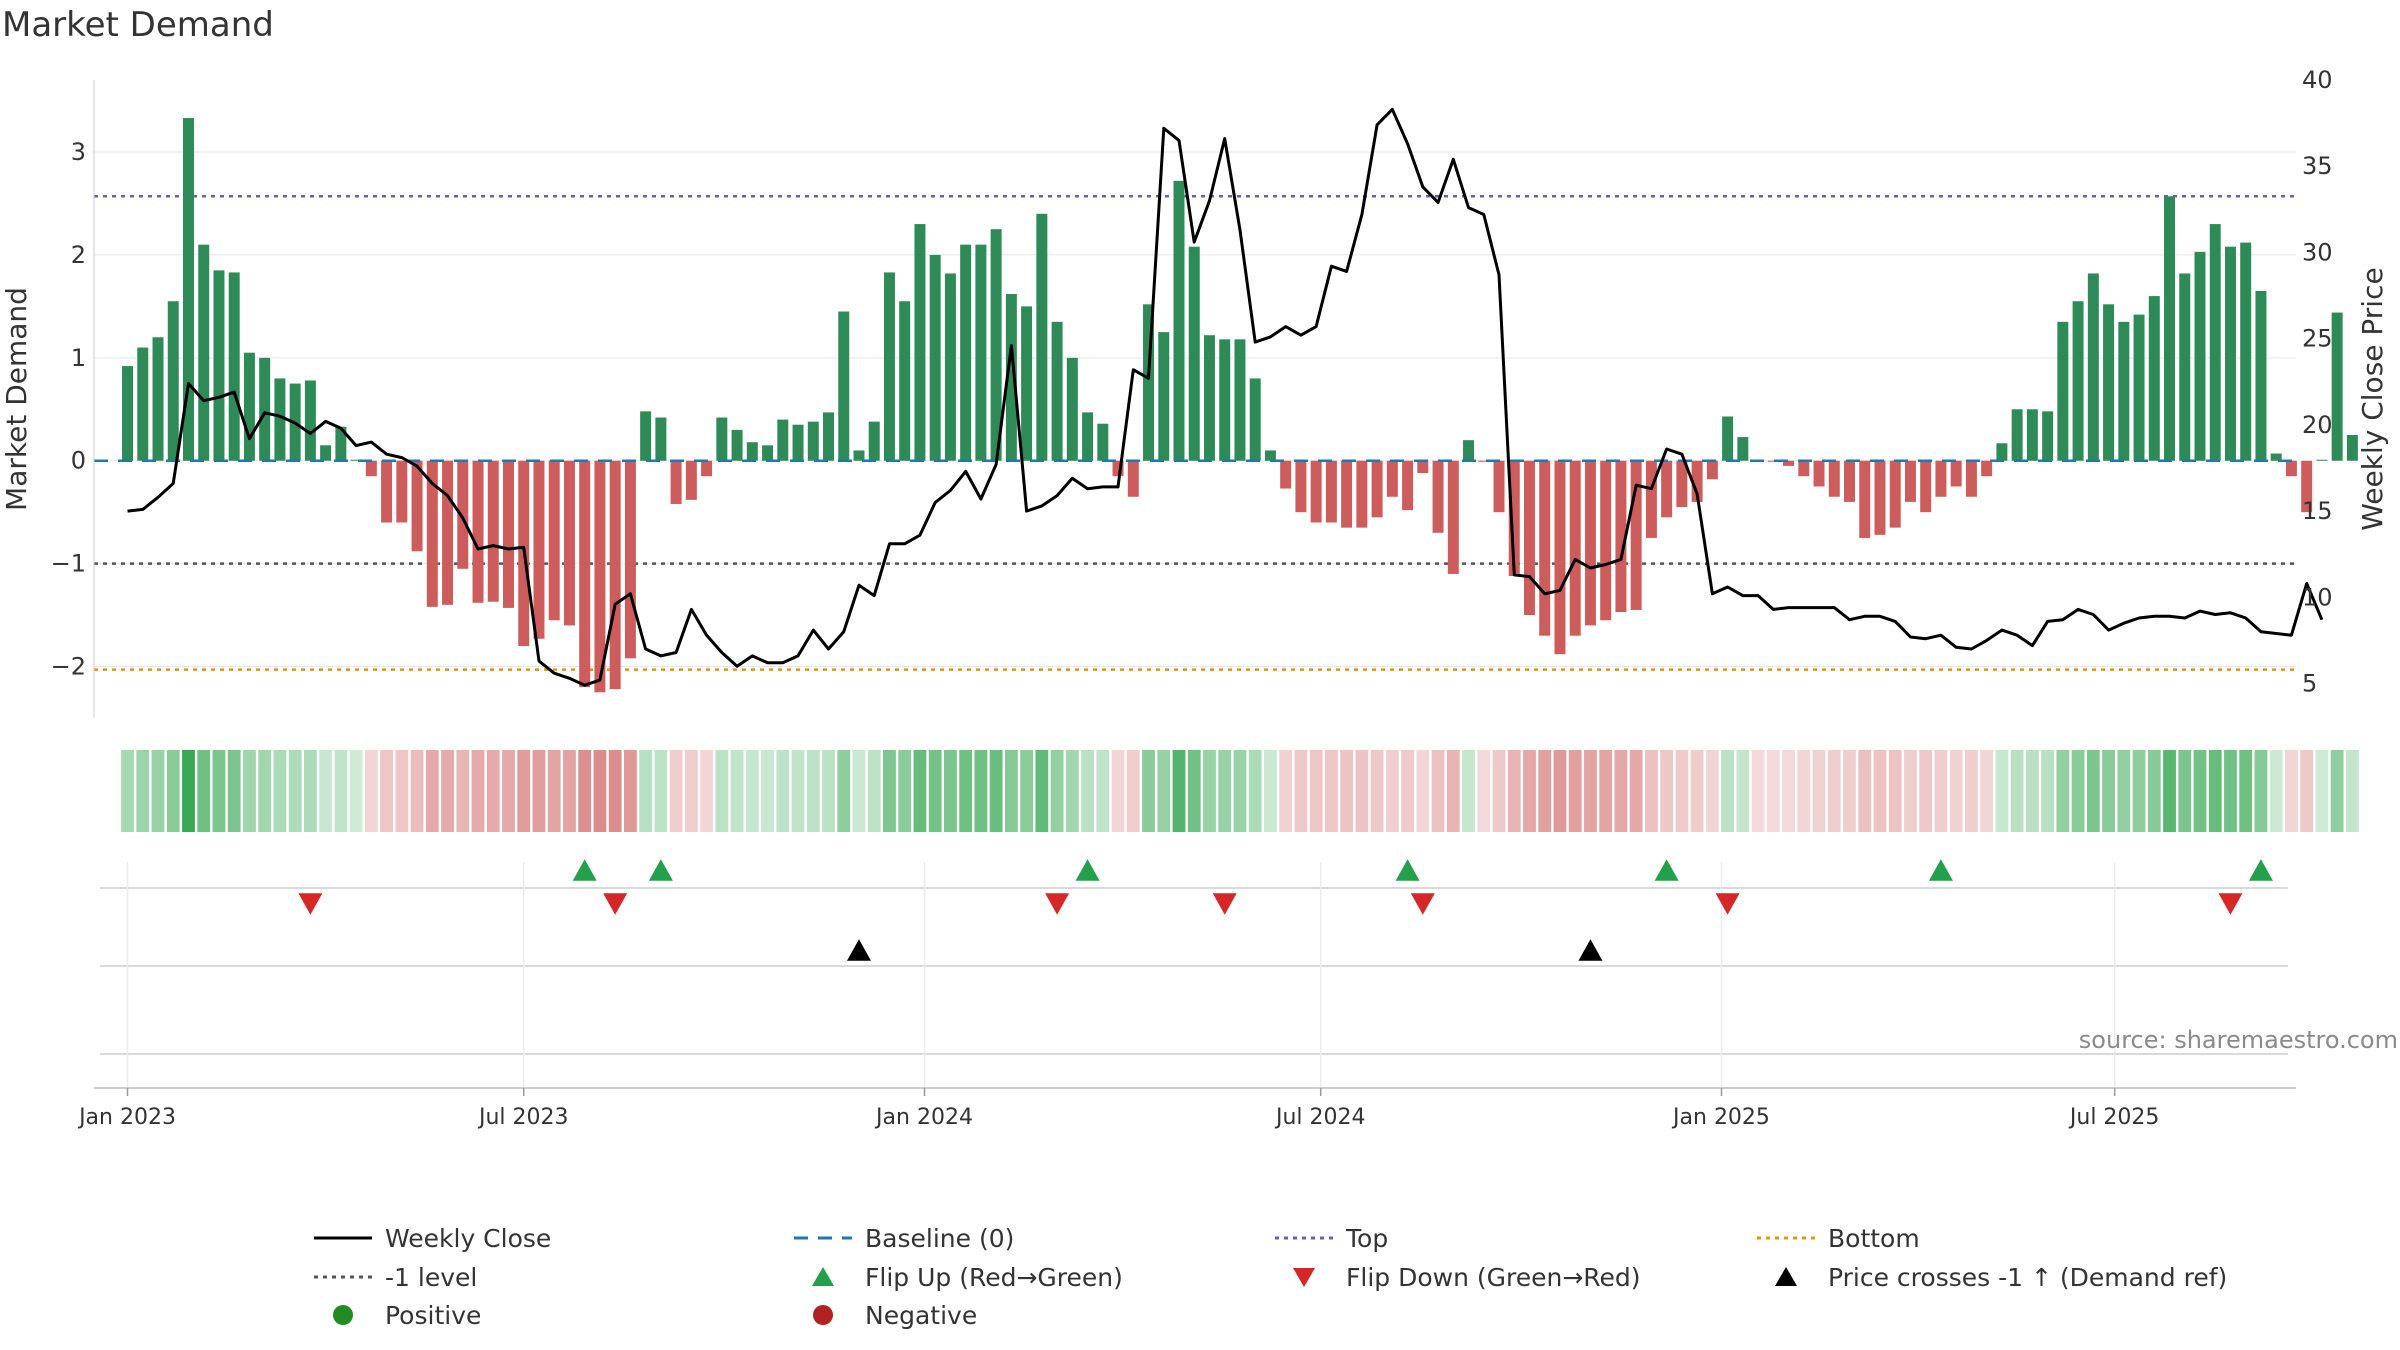 This screenshot has width=2400, height=1350. What do you see at coordinates (1366, 1238) in the screenshot?
I see `legend-top-label: Top` at bounding box center [1366, 1238].